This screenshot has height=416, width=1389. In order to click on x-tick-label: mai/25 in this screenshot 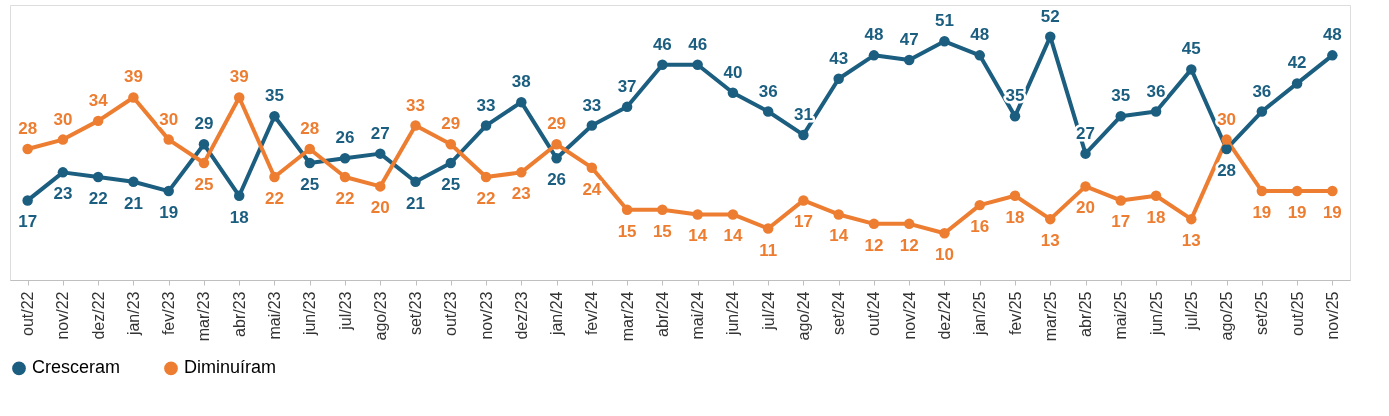, I will do `click(1121, 315)`.